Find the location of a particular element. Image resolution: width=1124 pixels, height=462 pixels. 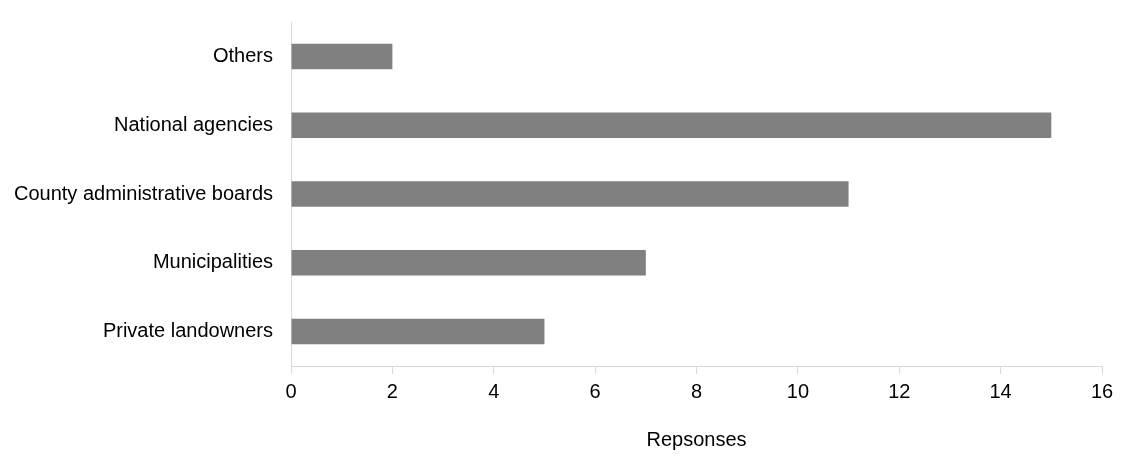

y-tick-label: County administrative boards is located at coordinates (144, 192).